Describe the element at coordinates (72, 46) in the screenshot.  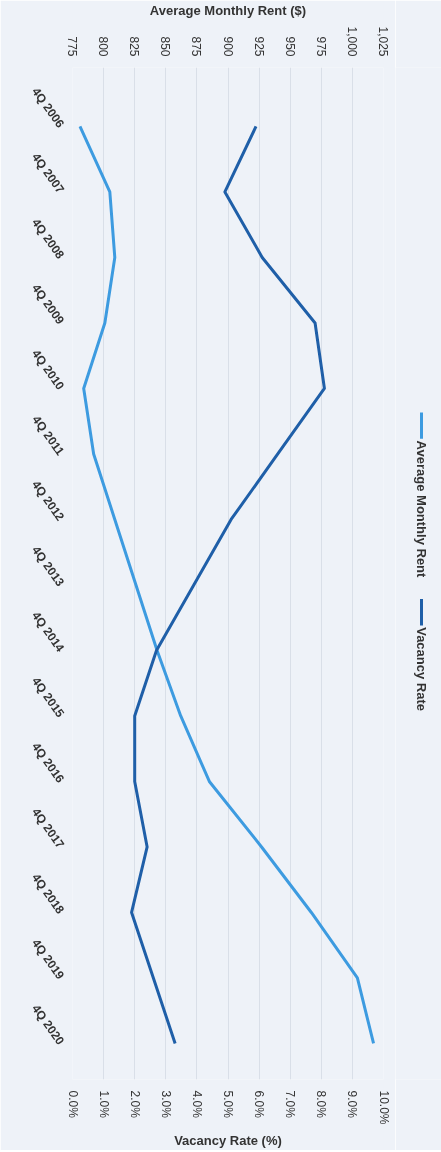
I see `x2-tick-label: 775` at that location.